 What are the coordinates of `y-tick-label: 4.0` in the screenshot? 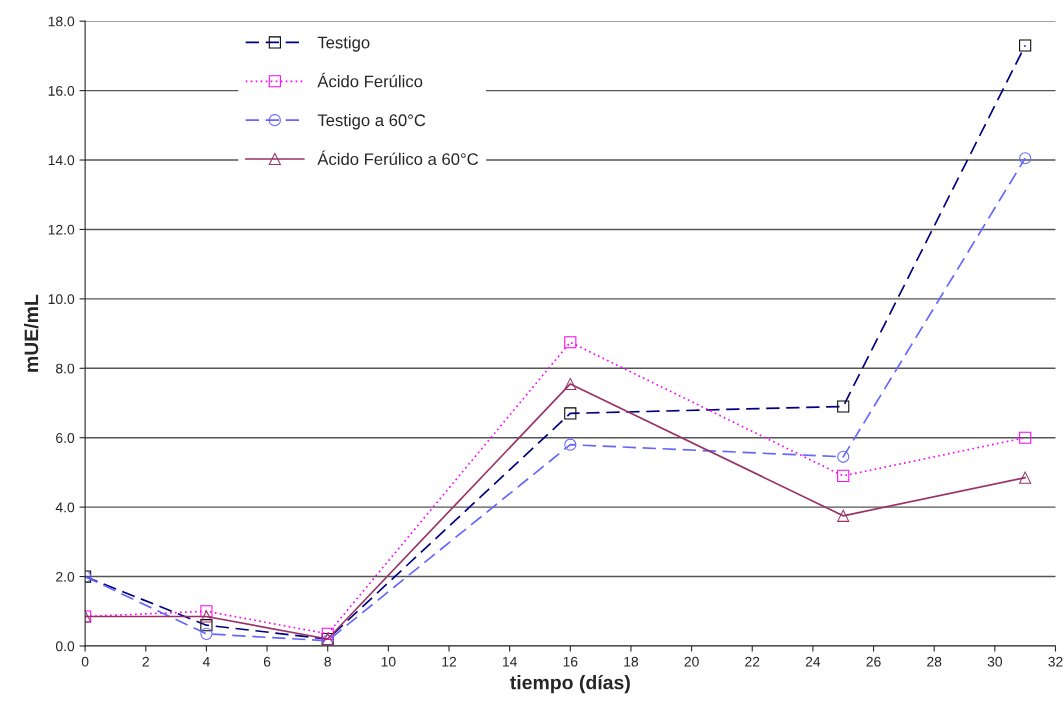 It's located at (65, 507).